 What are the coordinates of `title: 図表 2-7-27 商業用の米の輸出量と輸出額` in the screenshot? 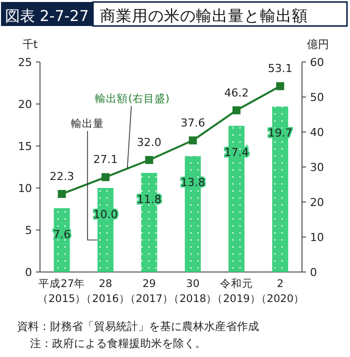 It's located at (174, 14).